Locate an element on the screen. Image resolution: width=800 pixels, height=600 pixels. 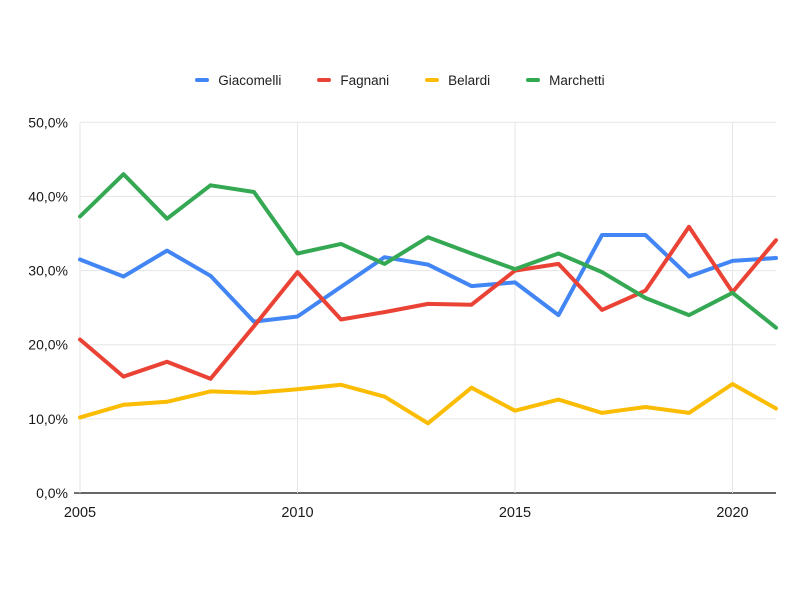
legend-item-giacomelli: Giacomelli is located at coordinates (238, 80).